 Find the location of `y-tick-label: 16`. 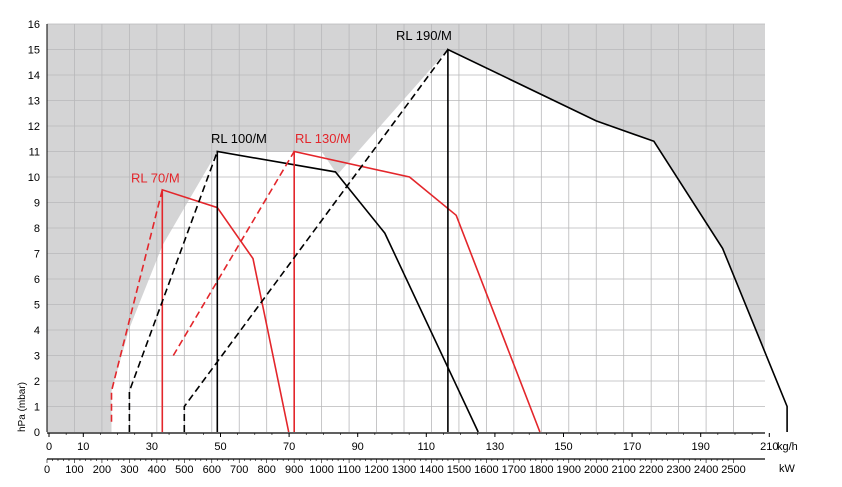

y-tick-label: 16 is located at coordinates (34, 25).